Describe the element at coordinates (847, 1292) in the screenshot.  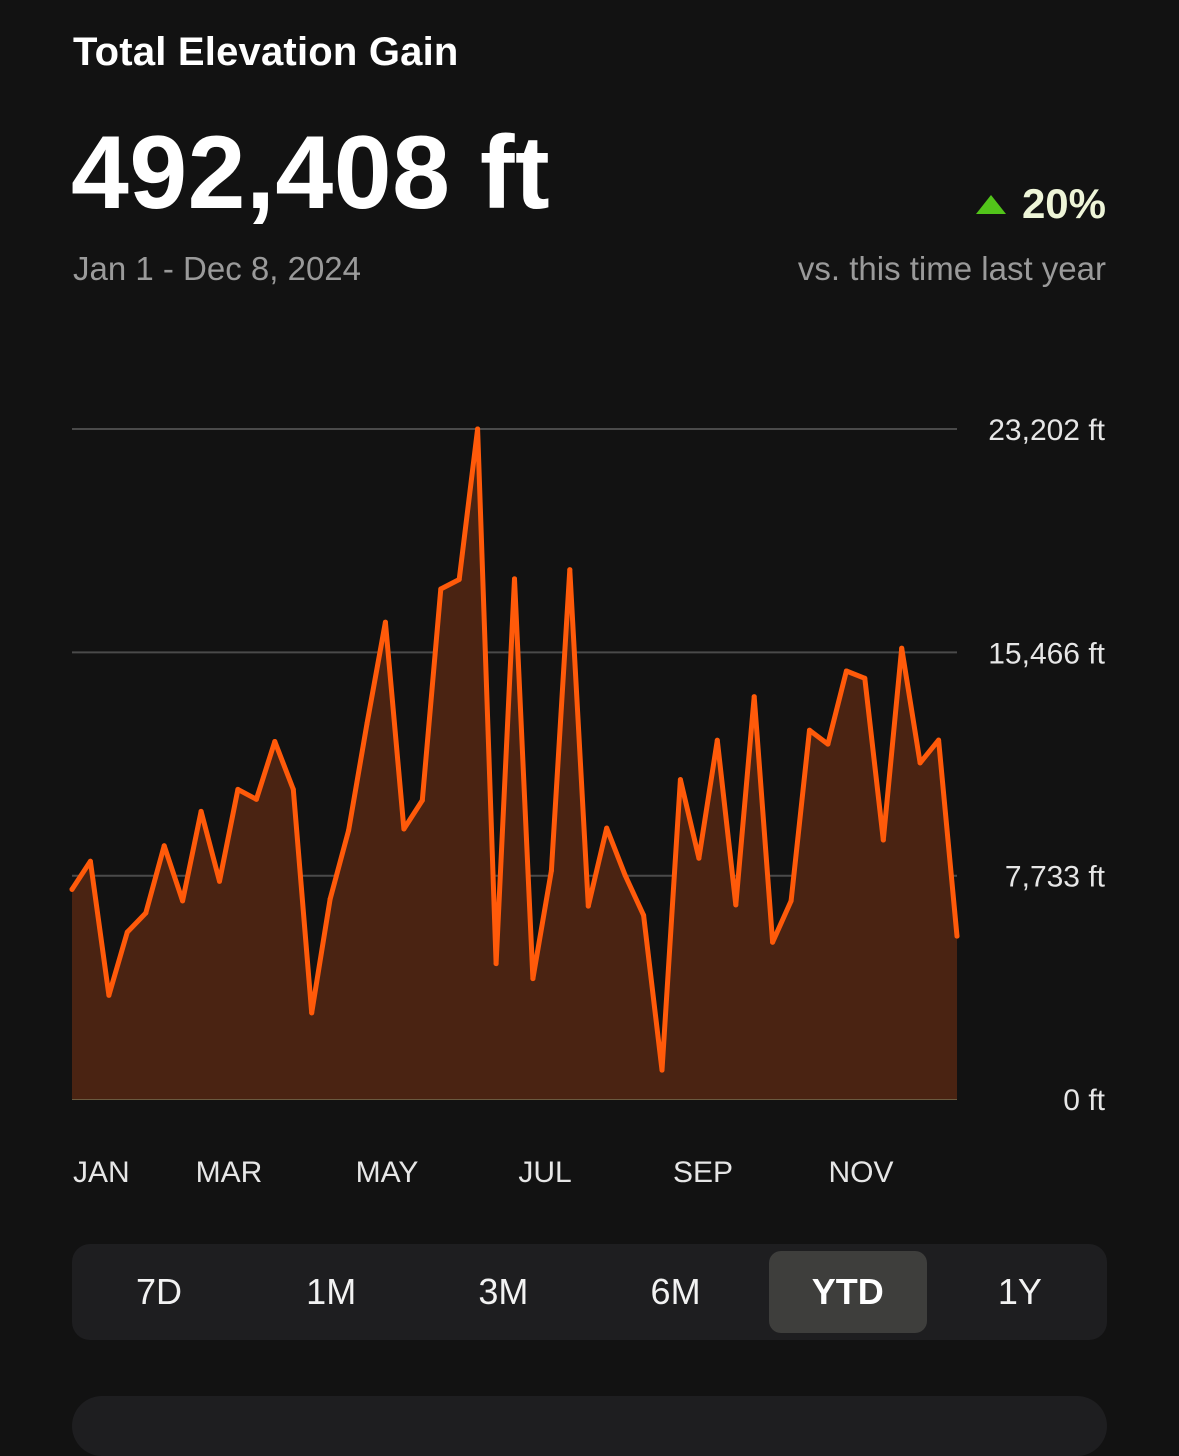
I see `range-ytd-button: YTD` at that location.